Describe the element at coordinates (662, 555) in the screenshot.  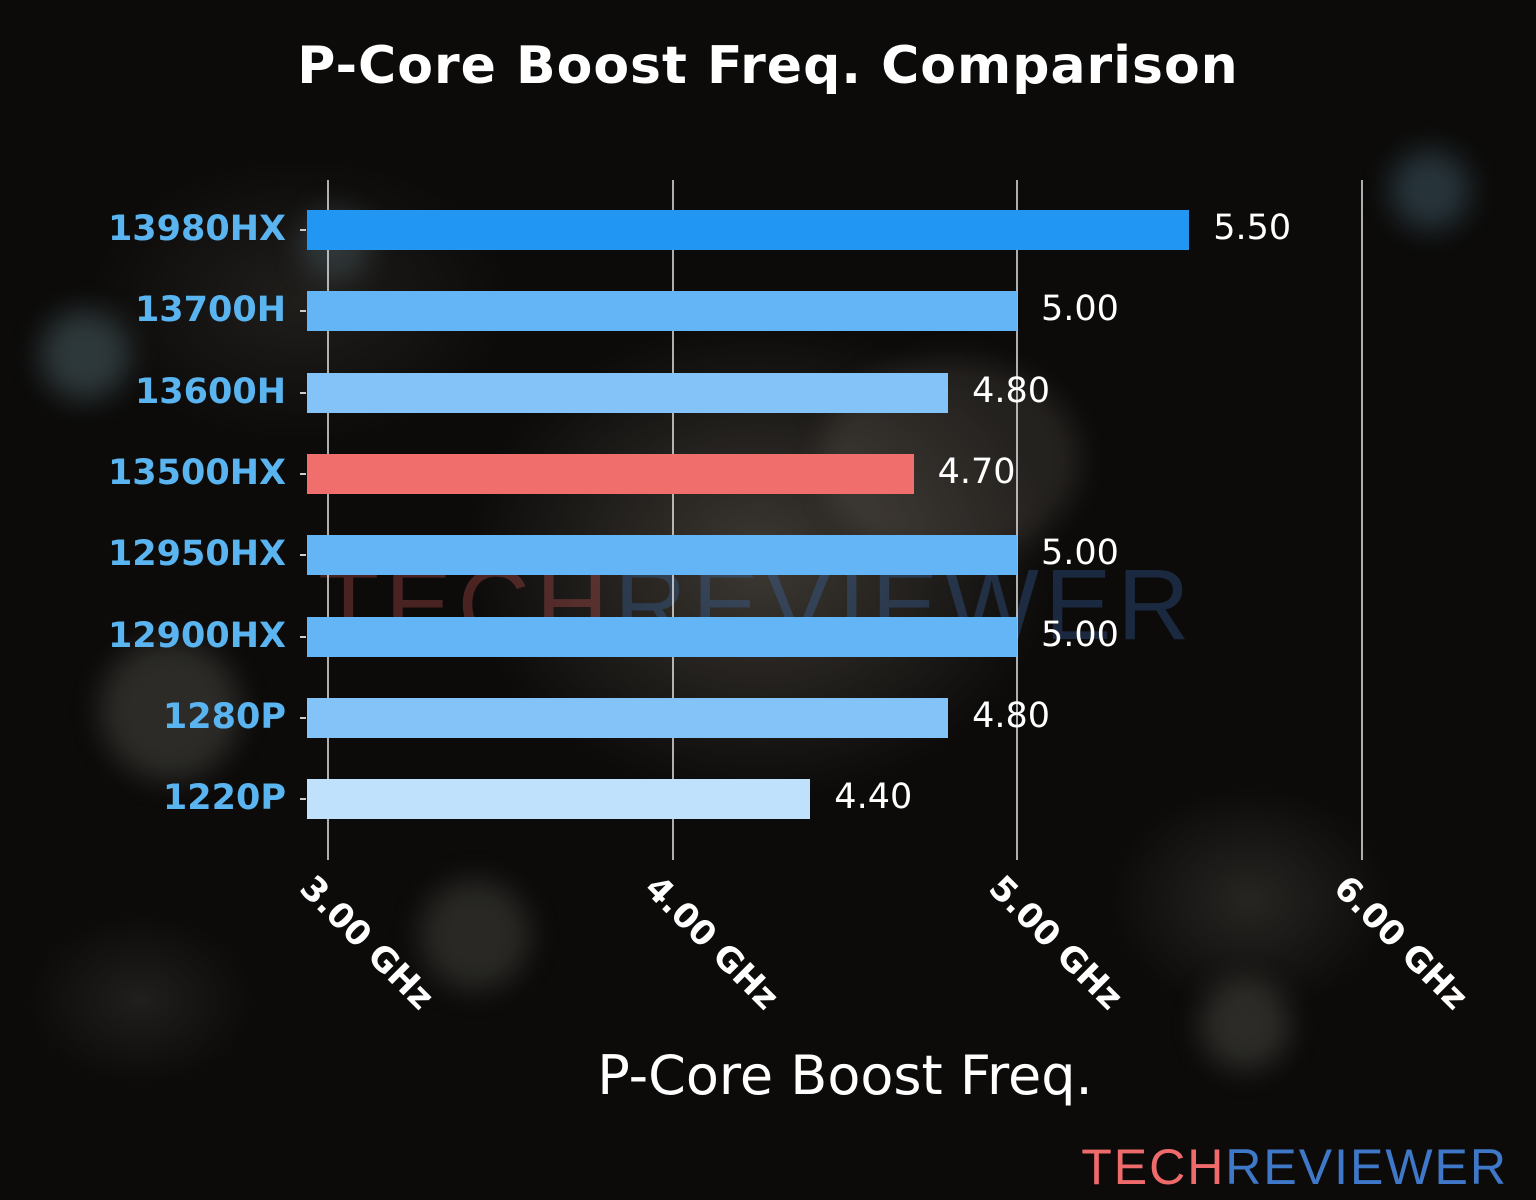
I see `bar-12950hx` at that location.